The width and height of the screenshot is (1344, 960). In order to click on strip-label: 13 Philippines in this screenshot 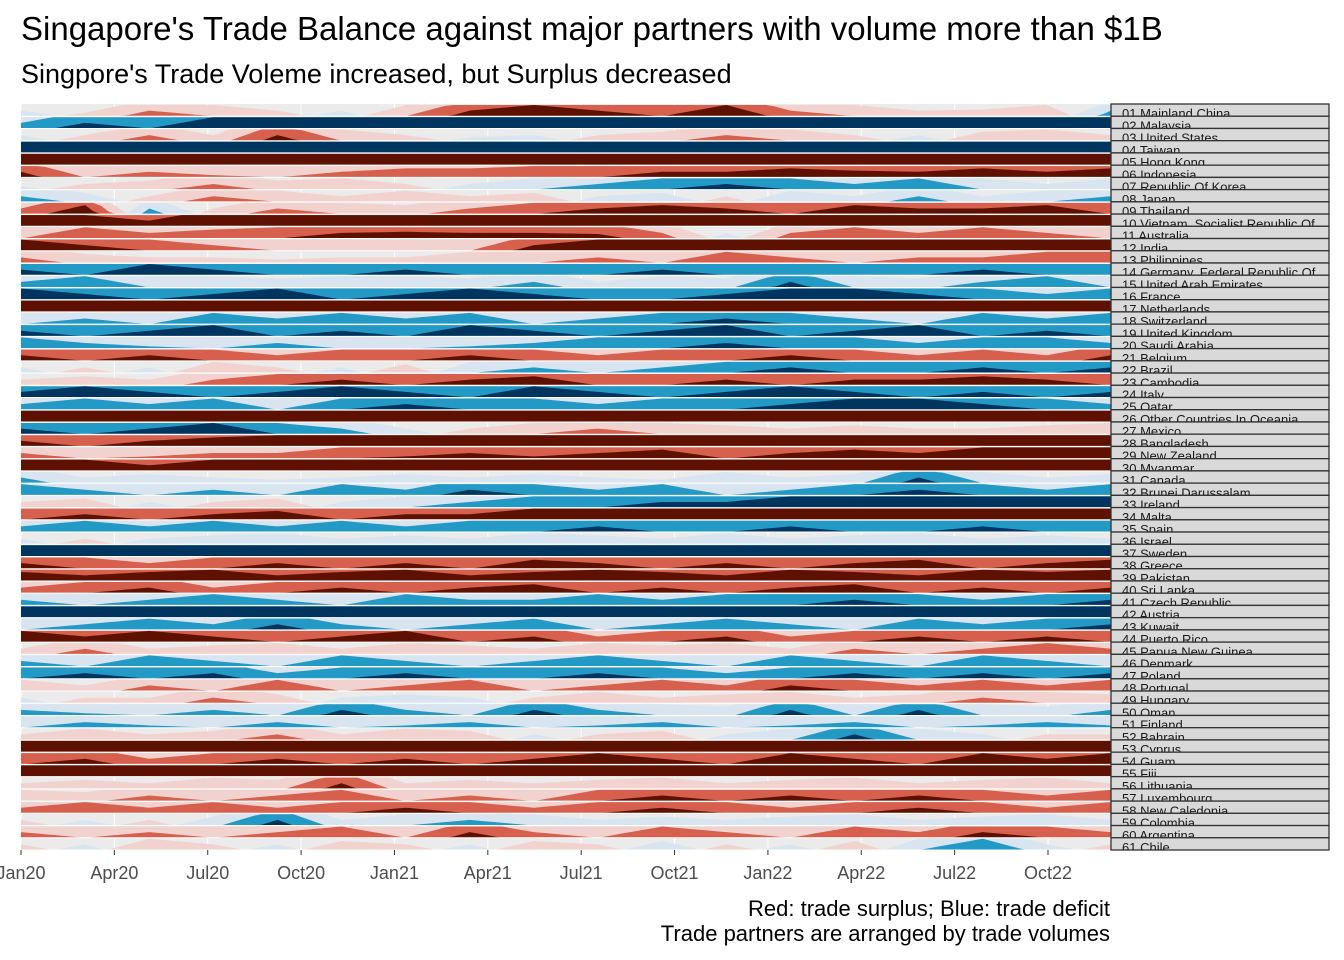, I will do `click(1162, 260)`.